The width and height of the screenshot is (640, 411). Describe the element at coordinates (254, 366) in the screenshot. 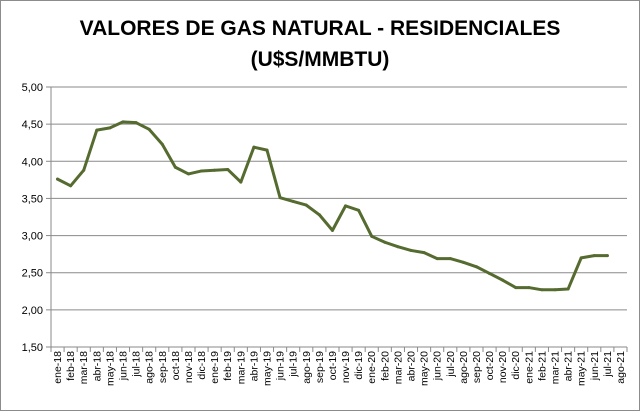

I see `x-tick-label: abr-19` at that location.